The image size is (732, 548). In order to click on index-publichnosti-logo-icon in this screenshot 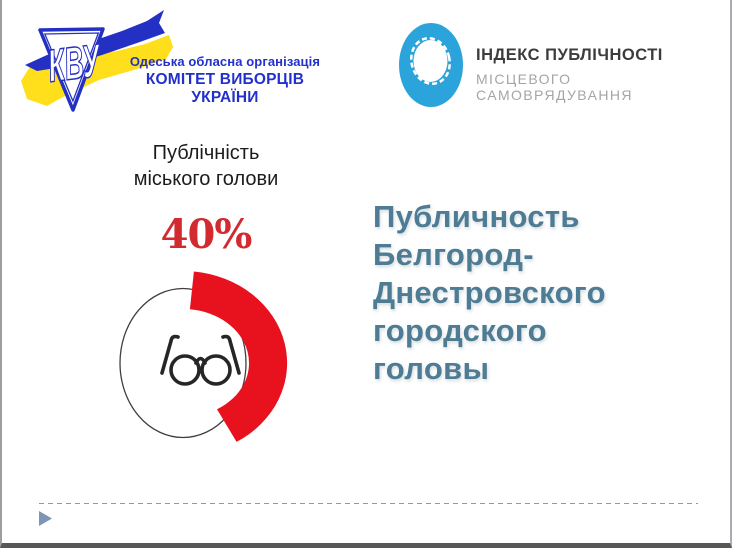, I will do `click(431, 65)`.